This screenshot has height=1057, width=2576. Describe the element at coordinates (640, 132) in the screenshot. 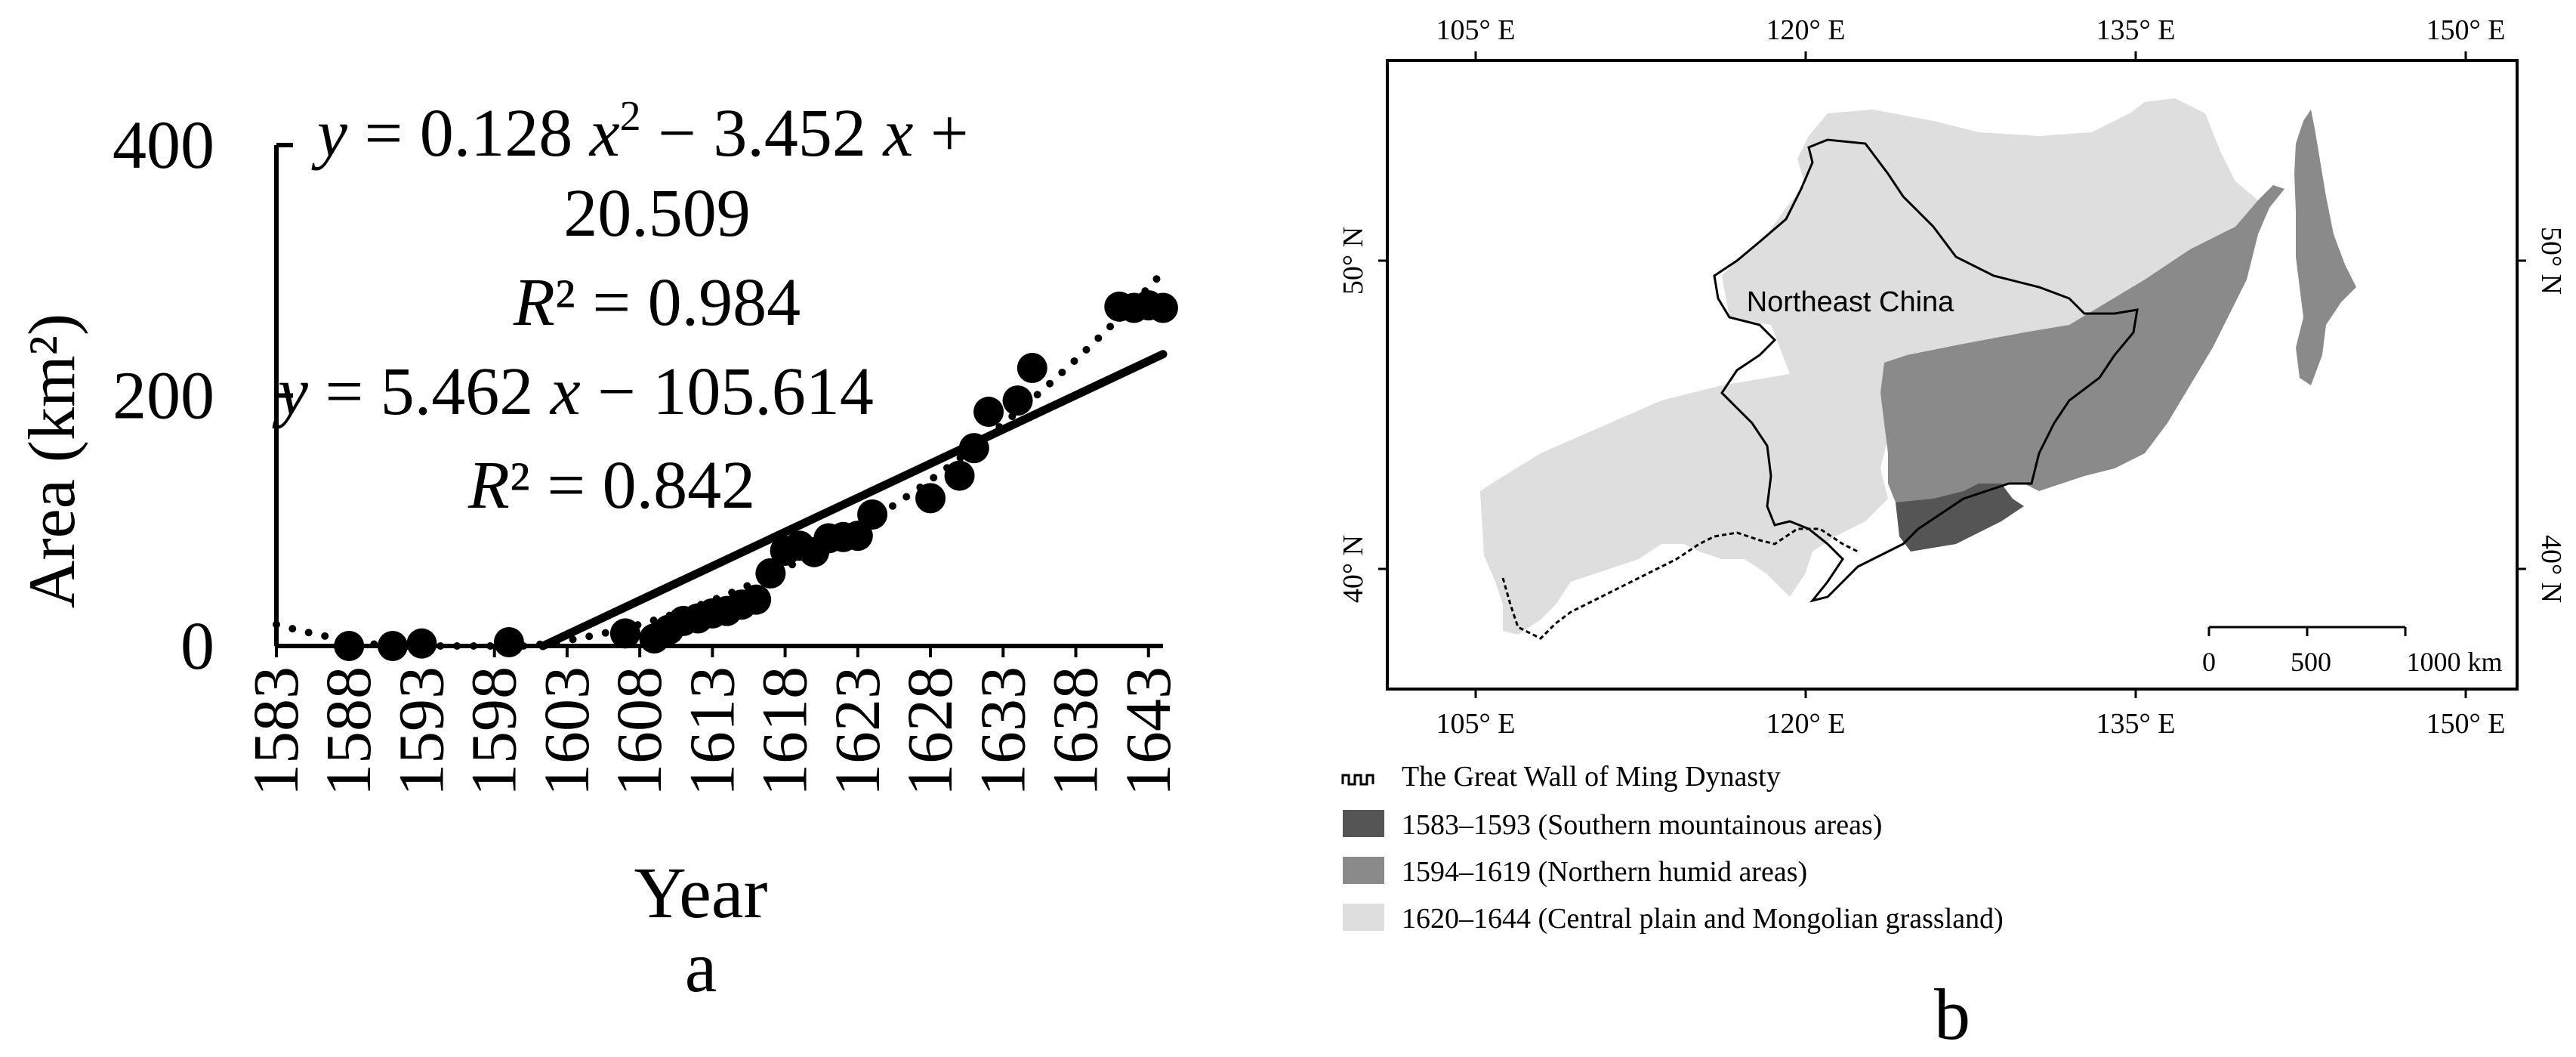

I see `quadratic-equation-line1: y = 0.128 x2 − 3.452 x +` at that location.